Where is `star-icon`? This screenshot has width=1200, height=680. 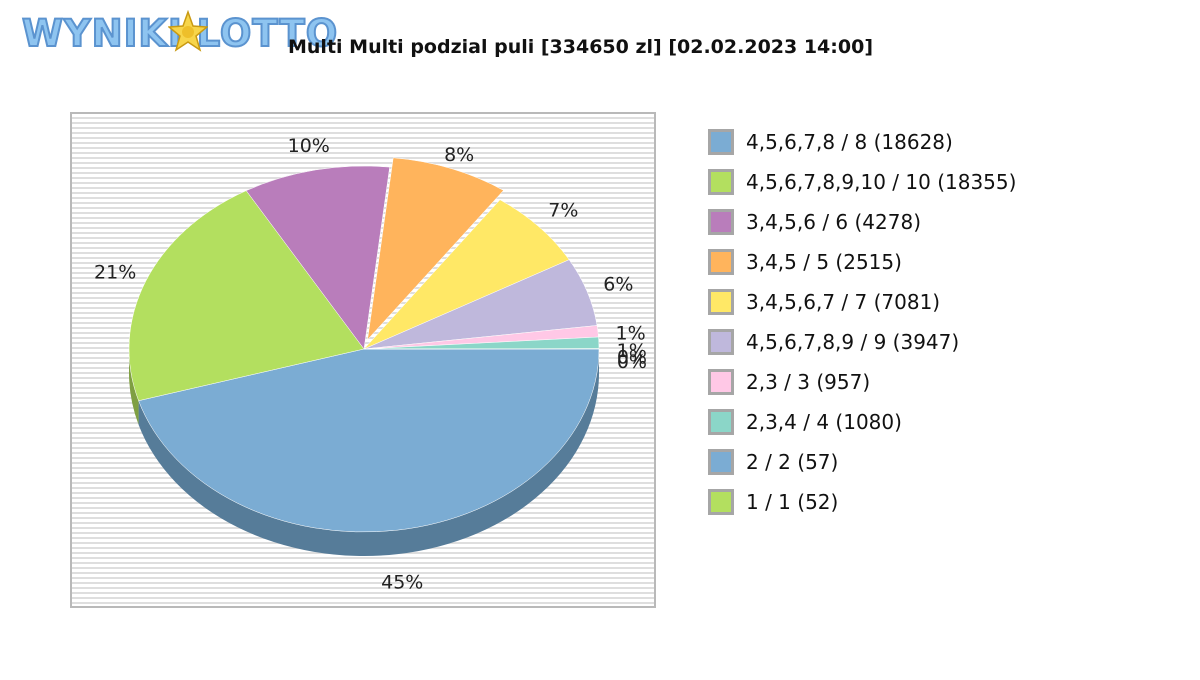 star-icon is located at coordinates (188, 31).